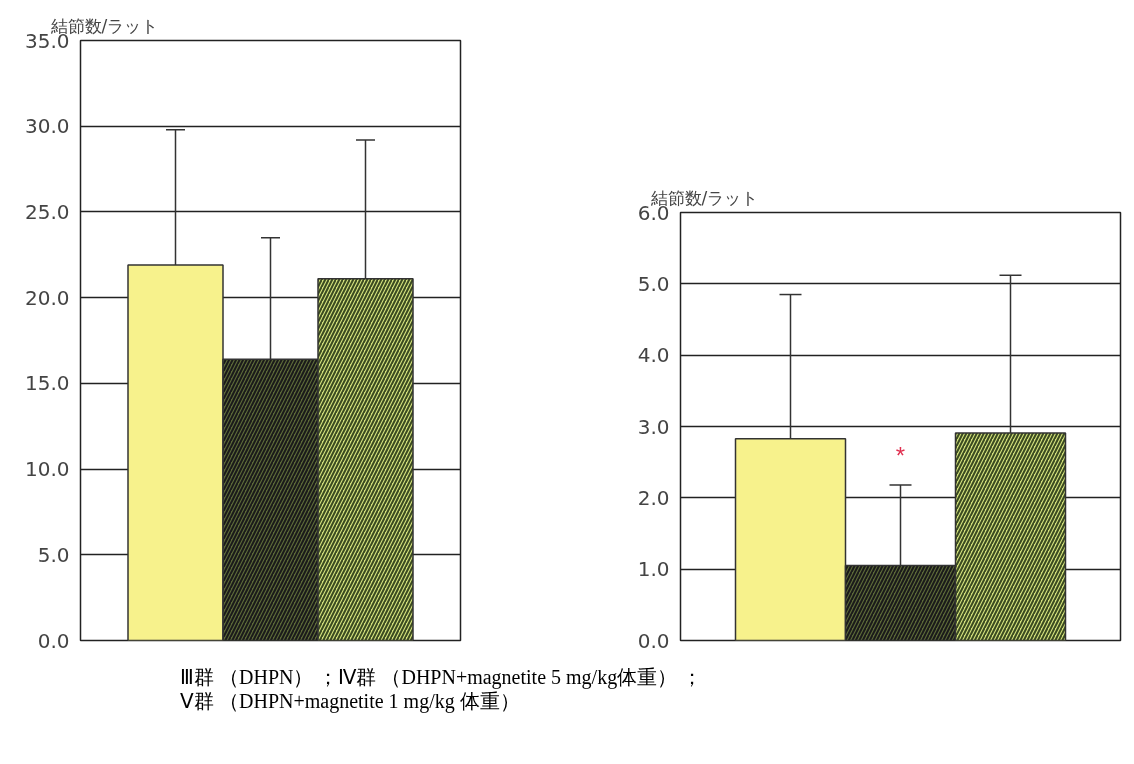  Describe the element at coordinates (653, 426) in the screenshot. I see `y-tick-label: 3.0` at that location.